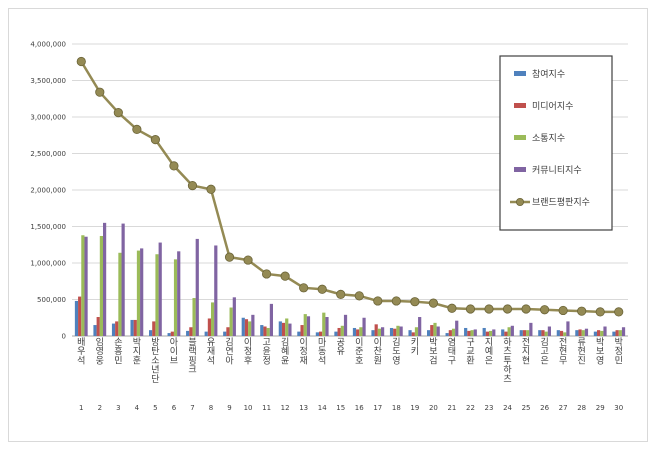 The height and width of the screenshot is (452, 658). I want to click on y-tick-label: 4,000,000, so click(48, 45).